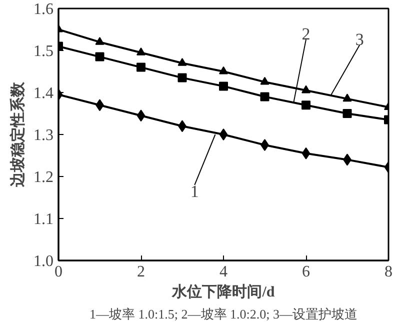  I want to click on x-tick-label: 0, so click(58, 272).